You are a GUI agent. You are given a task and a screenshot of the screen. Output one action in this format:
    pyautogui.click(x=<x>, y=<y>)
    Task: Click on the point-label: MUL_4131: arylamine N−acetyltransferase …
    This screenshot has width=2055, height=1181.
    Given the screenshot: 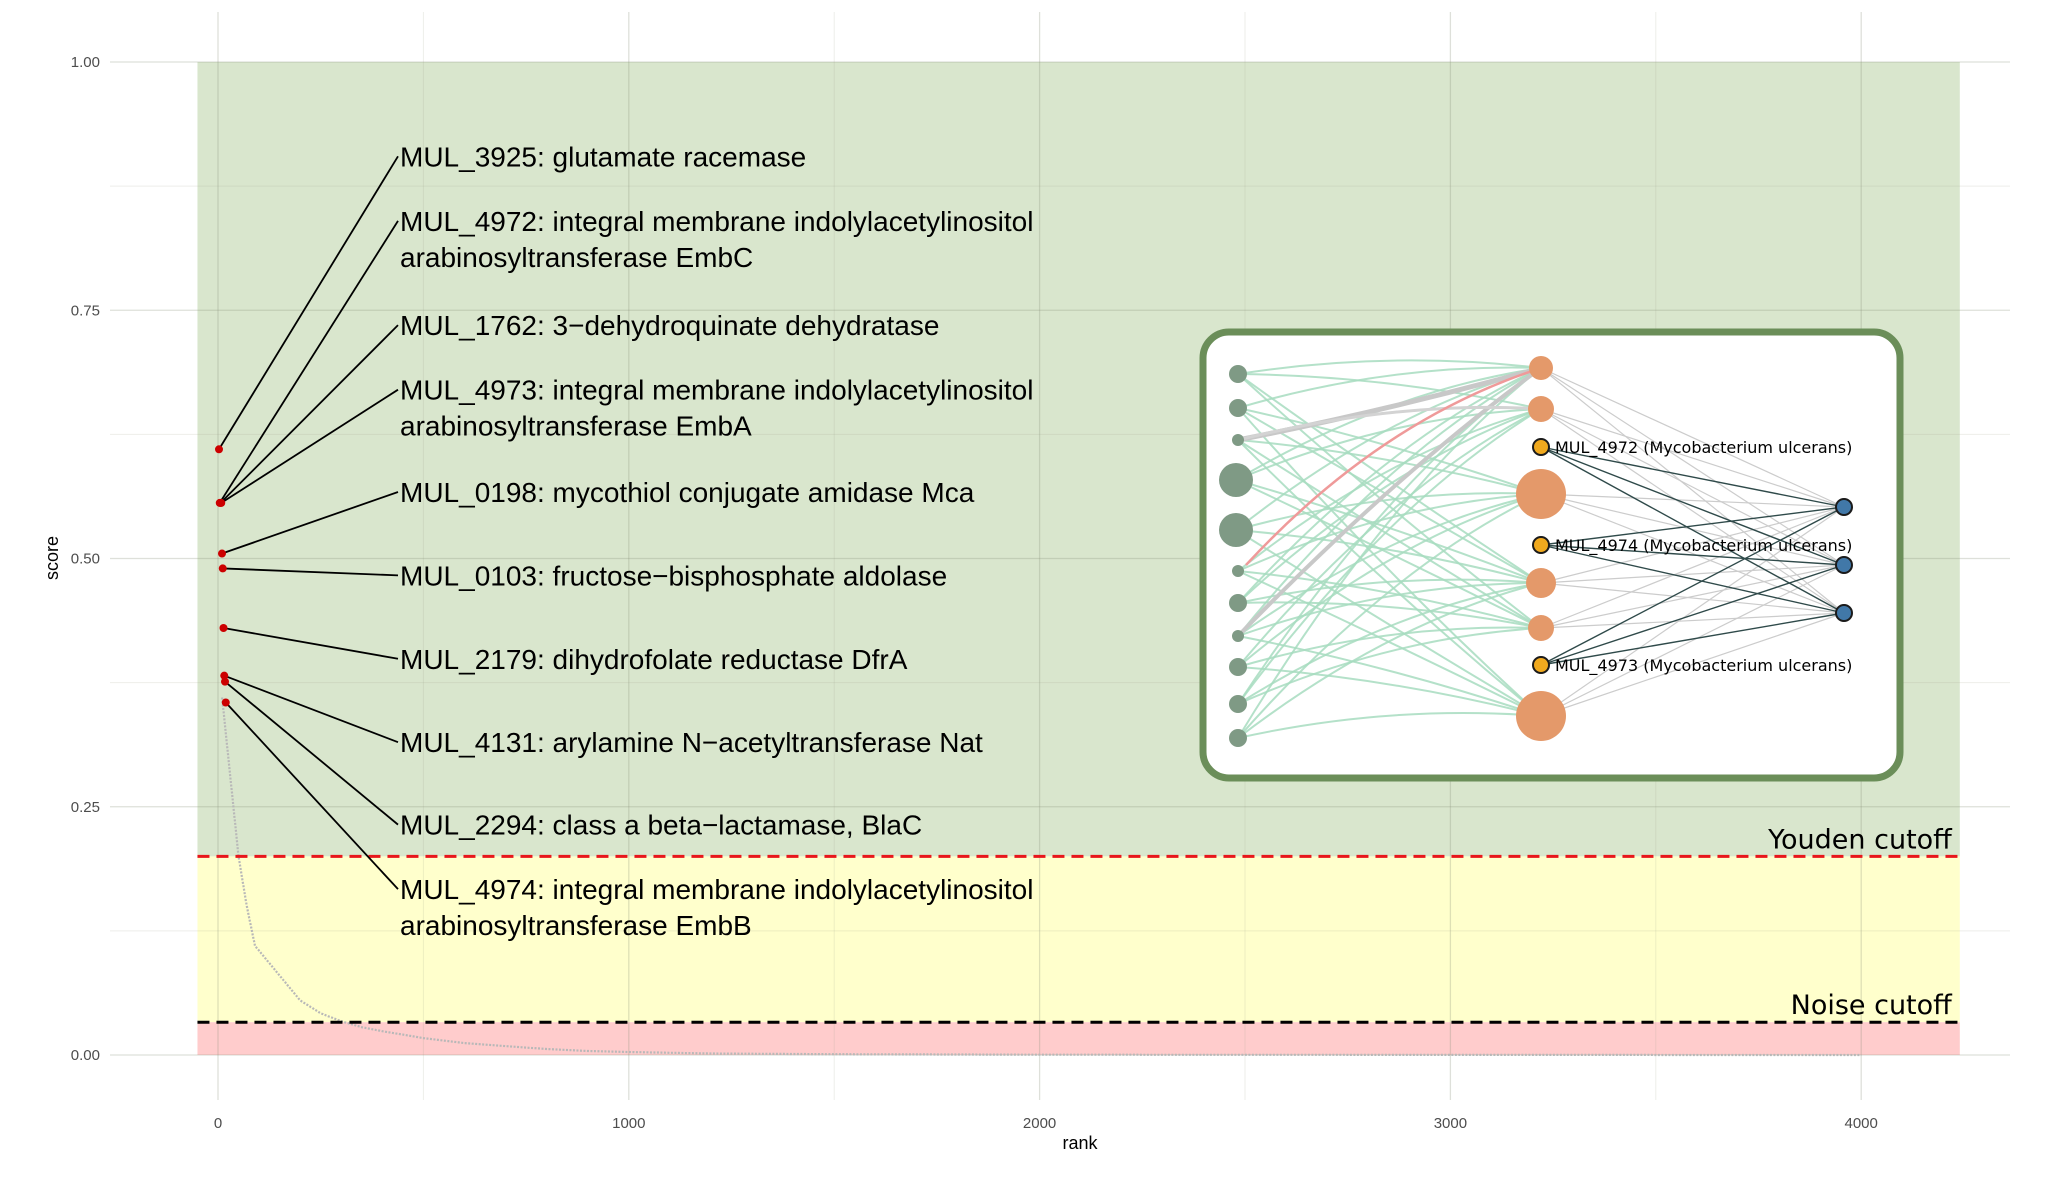 What is the action you would take?
    pyautogui.click(x=691, y=742)
    